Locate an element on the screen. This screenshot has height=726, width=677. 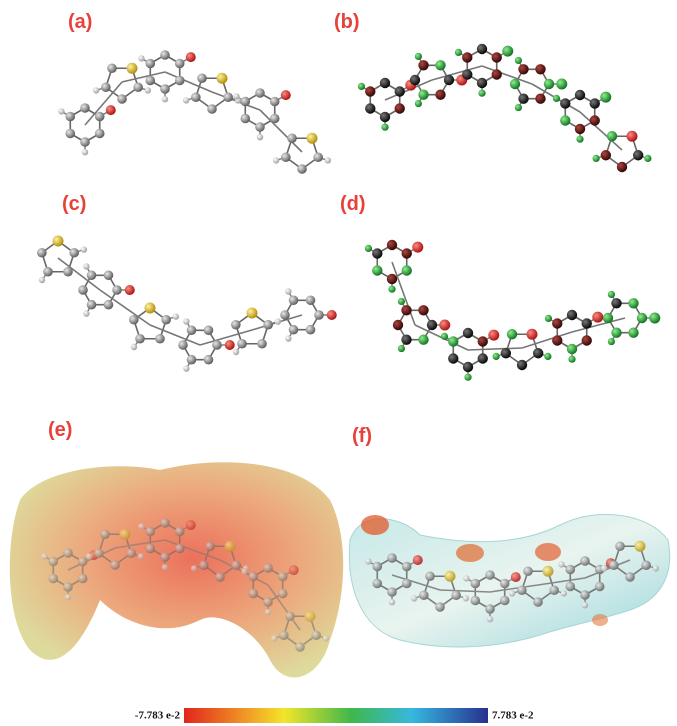
bonds is located at coordinates (186, 304).